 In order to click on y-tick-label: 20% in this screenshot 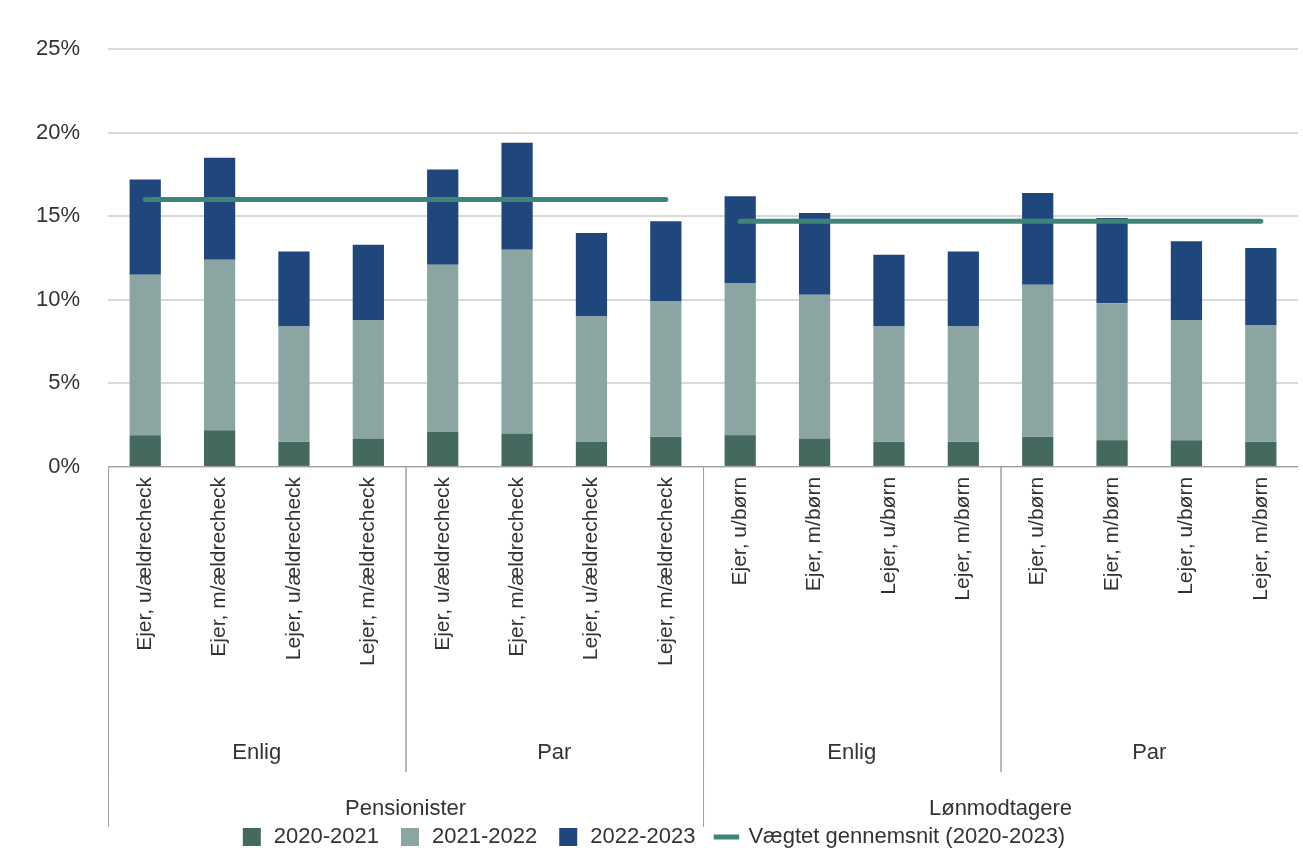, I will do `click(58, 131)`.